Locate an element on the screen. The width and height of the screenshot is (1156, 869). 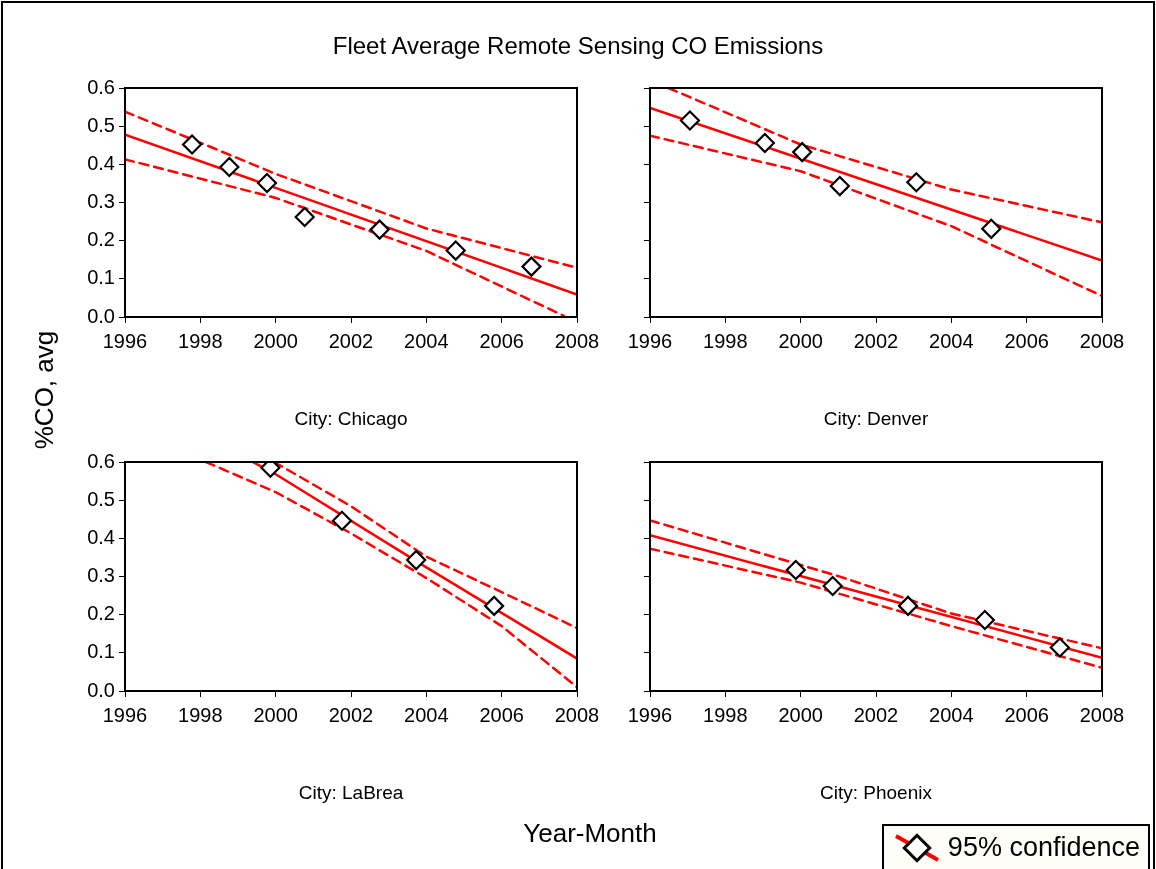
x-axis-title: City: Denver is located at coordinates (876, 418).